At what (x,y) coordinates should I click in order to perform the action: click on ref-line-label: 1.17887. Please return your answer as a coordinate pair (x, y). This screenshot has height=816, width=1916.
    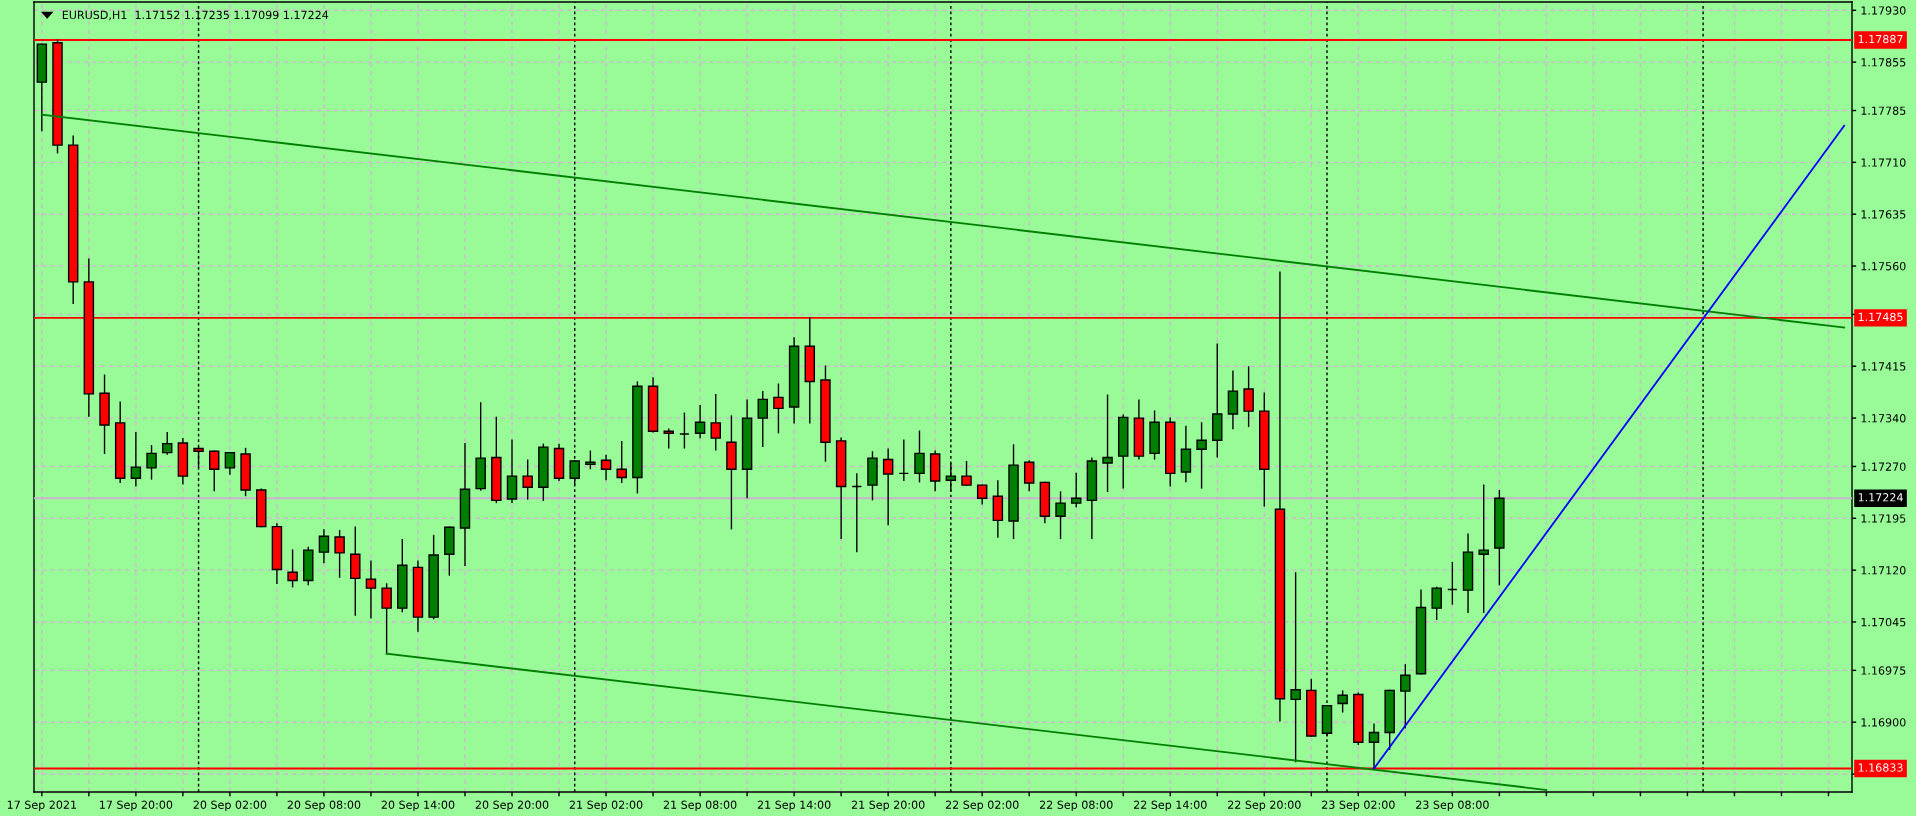
    Looking at the image, I should click on (1880, 39).